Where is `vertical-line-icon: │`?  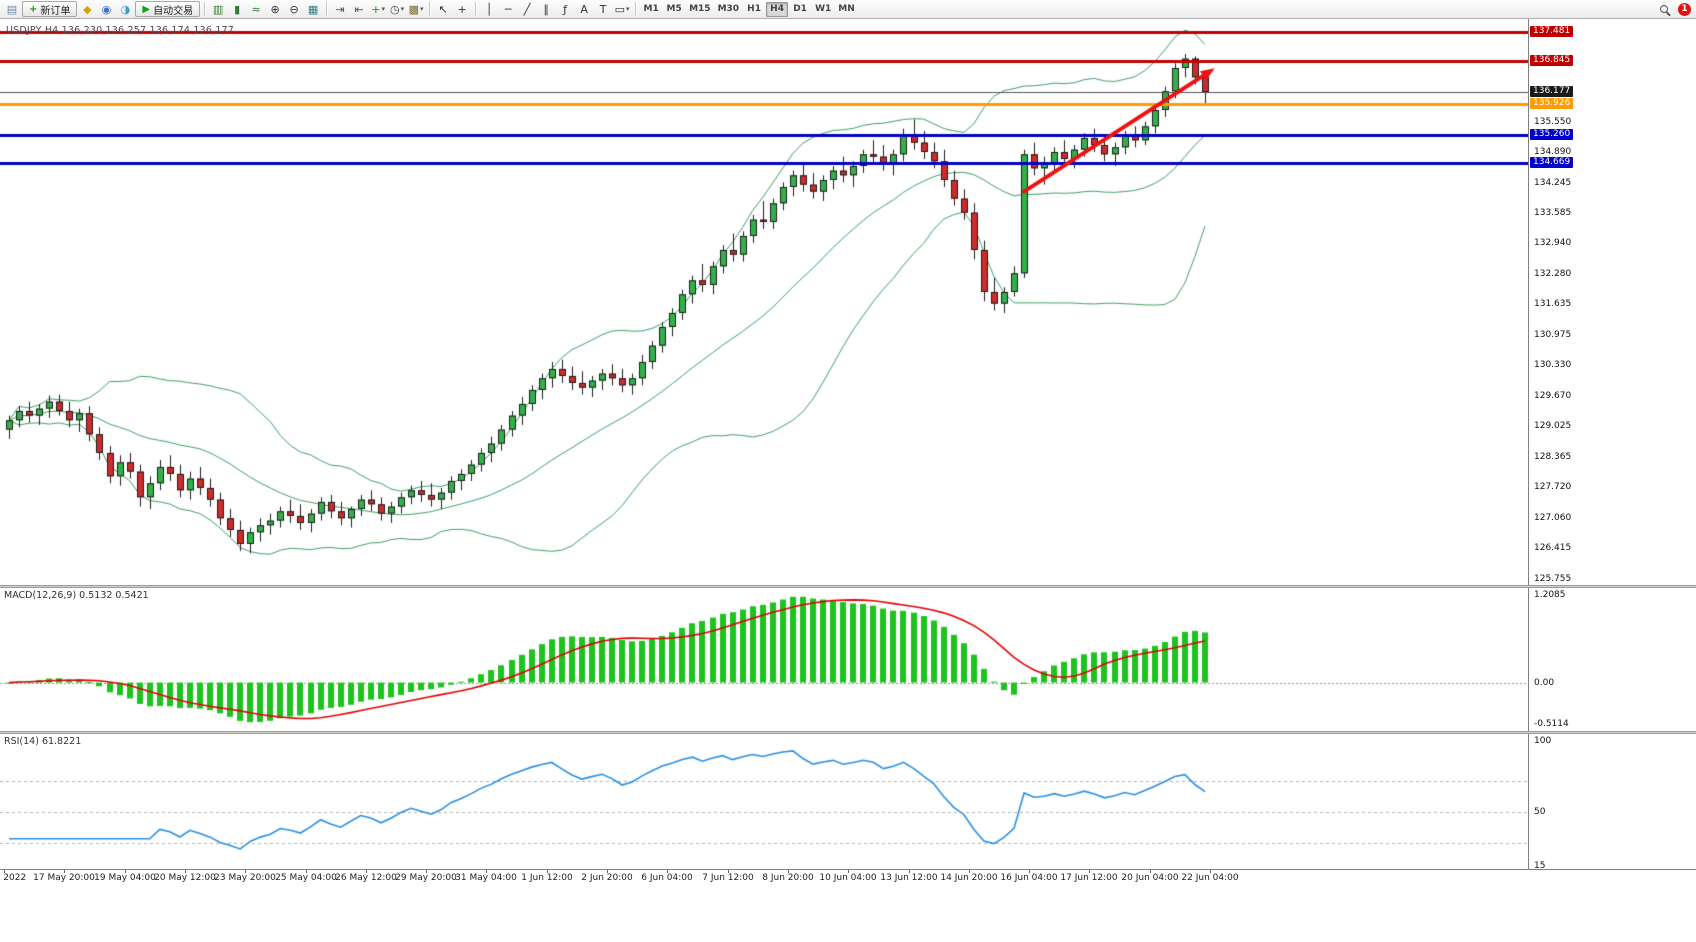 vertical-line-icon: │ is located at coordinates (489, 9).